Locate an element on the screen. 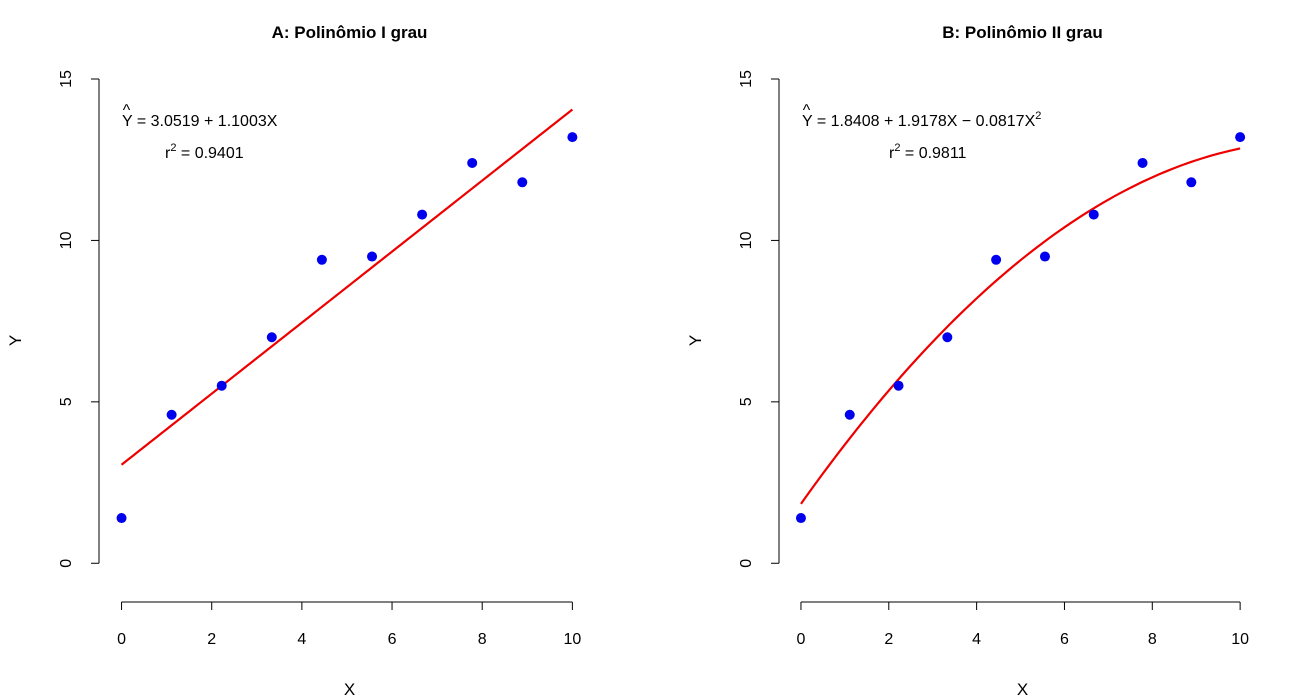 The height and width of the screenshot is (700, 1306). r-squared-value: = 0.9811 is located at coordinates (933, 153).